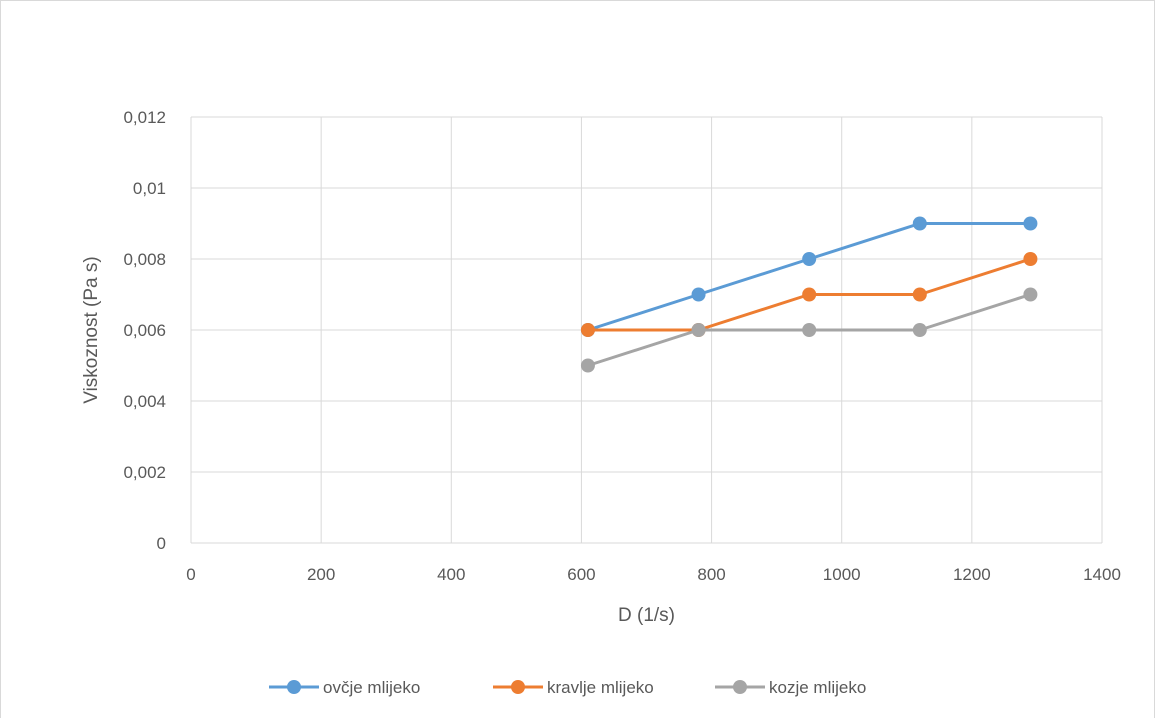 This screenshot has height=719, width=1155. What do you see at coordinates (144, 472) in the screenshot?
I see `y-tick-label: 0,002` at bounding box center [144, 472].